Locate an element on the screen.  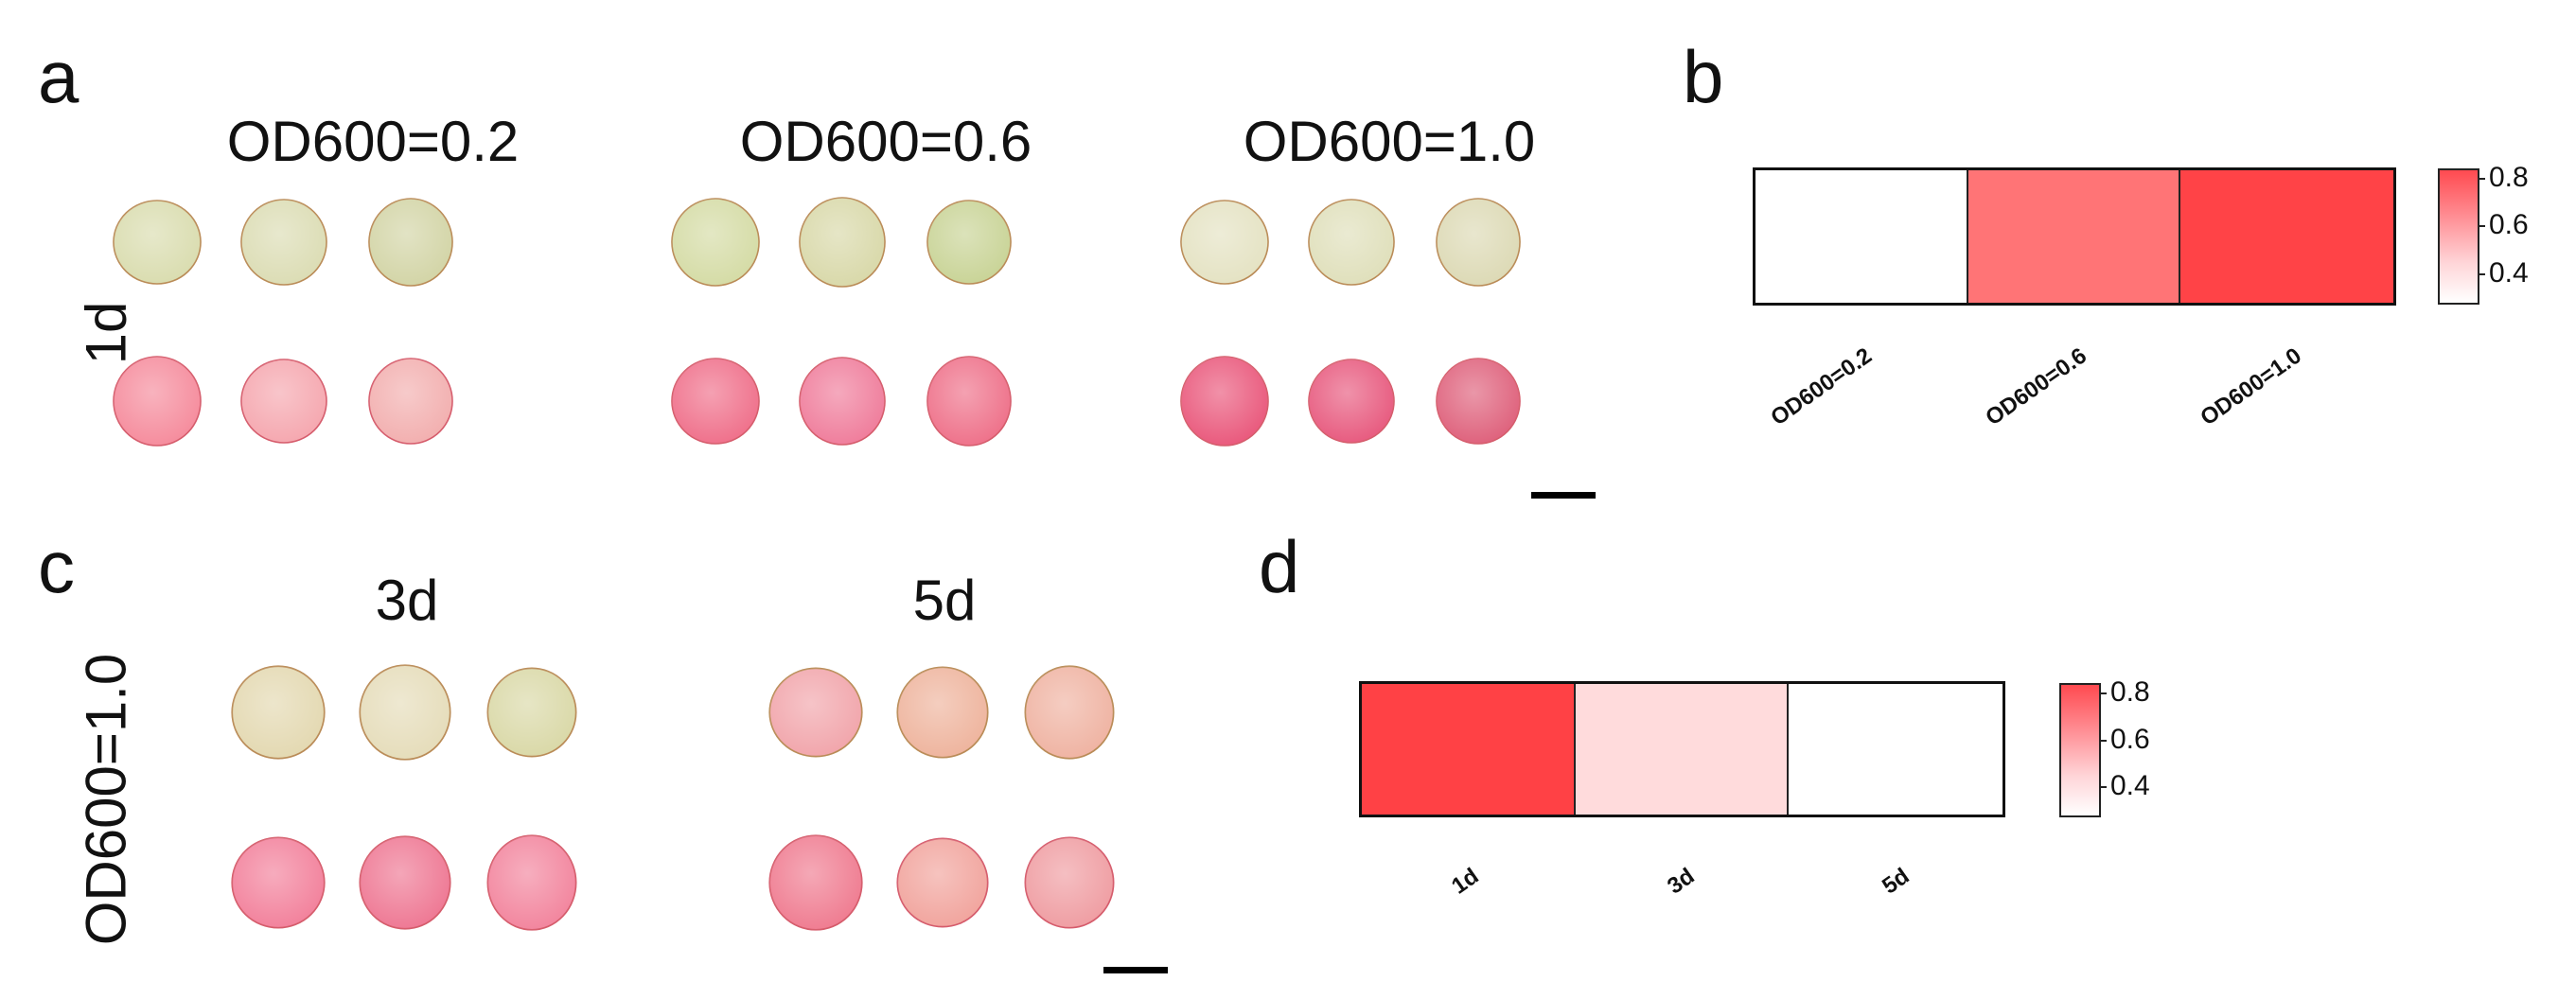
panel-a-header-2: OD600=0.6 is located at coordinates (885, 141).